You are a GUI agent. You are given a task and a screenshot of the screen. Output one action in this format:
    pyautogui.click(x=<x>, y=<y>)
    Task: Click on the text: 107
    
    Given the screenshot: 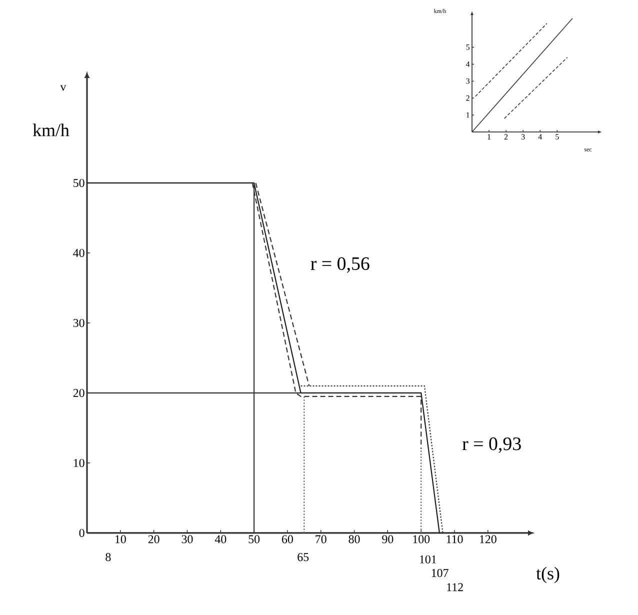 What is the action you would take?
    pyautogui.click(x=440, y=573)
    